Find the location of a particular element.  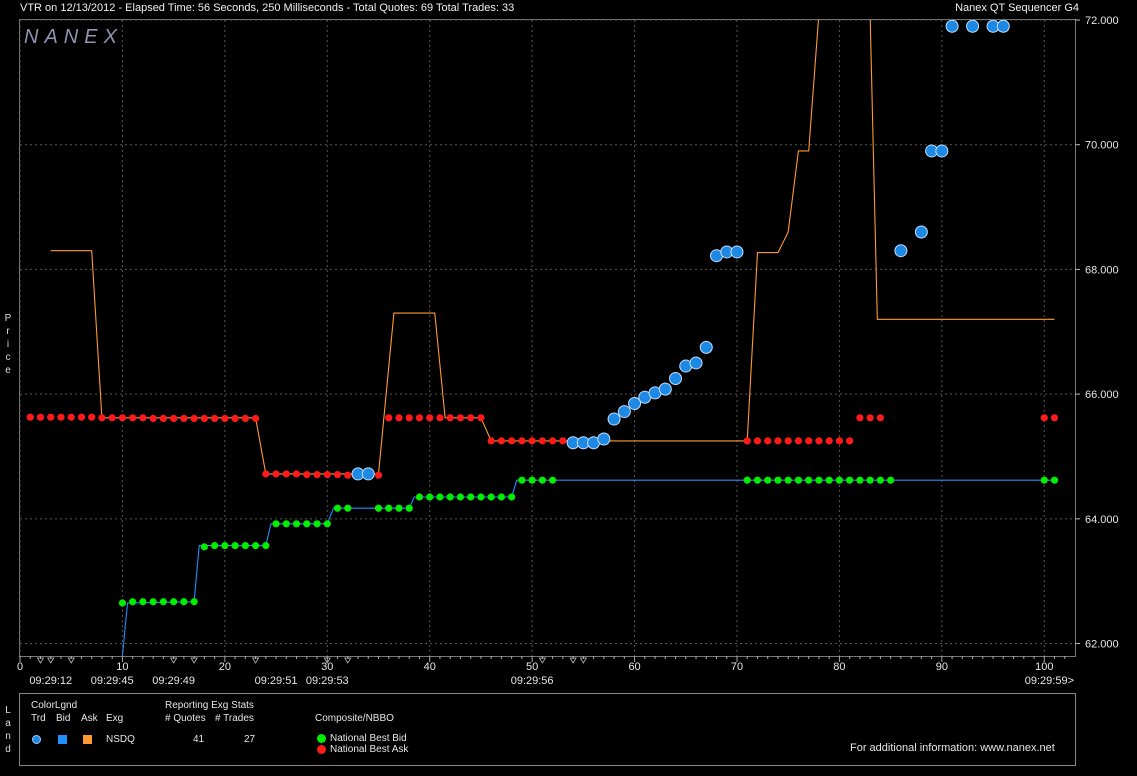

y-tick-label: 64.000 is located at coordinates (1102, 520).